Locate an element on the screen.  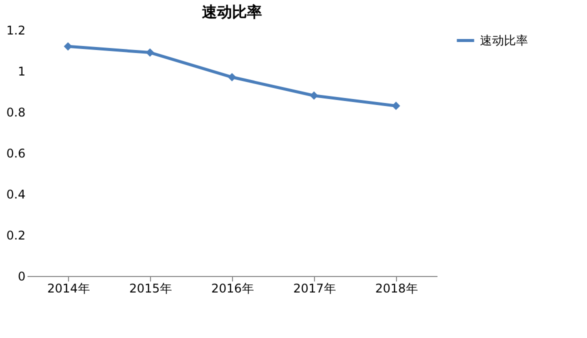
x-tick-label: 2018年 is located at coordinates (396, 289).